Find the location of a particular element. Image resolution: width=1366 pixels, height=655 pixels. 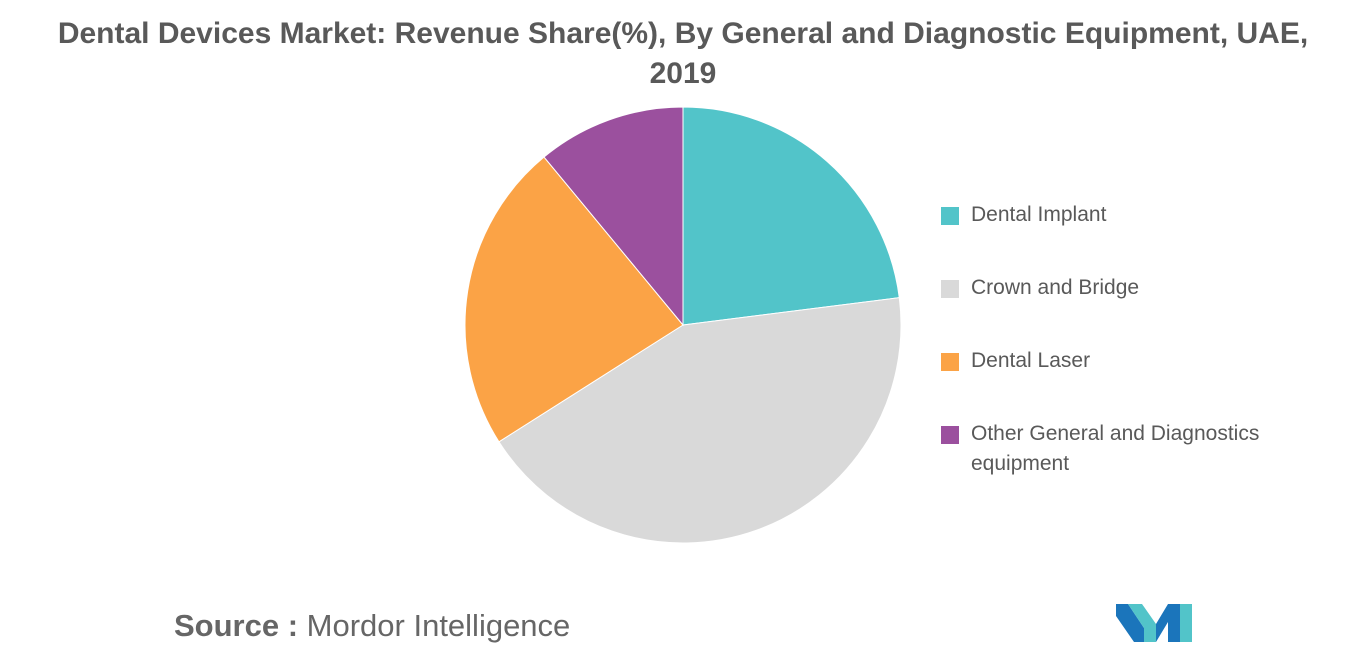

pie-slice-crown-and-bridge is located at coordinates (700, 420).